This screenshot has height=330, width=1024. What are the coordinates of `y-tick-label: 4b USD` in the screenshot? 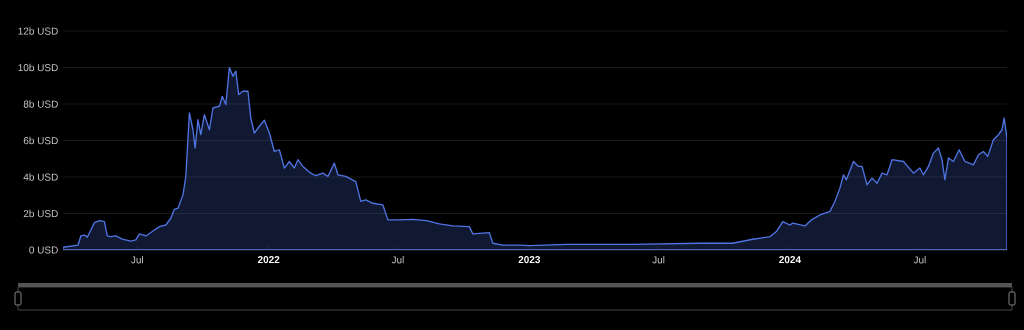 It's located at (40, 177).